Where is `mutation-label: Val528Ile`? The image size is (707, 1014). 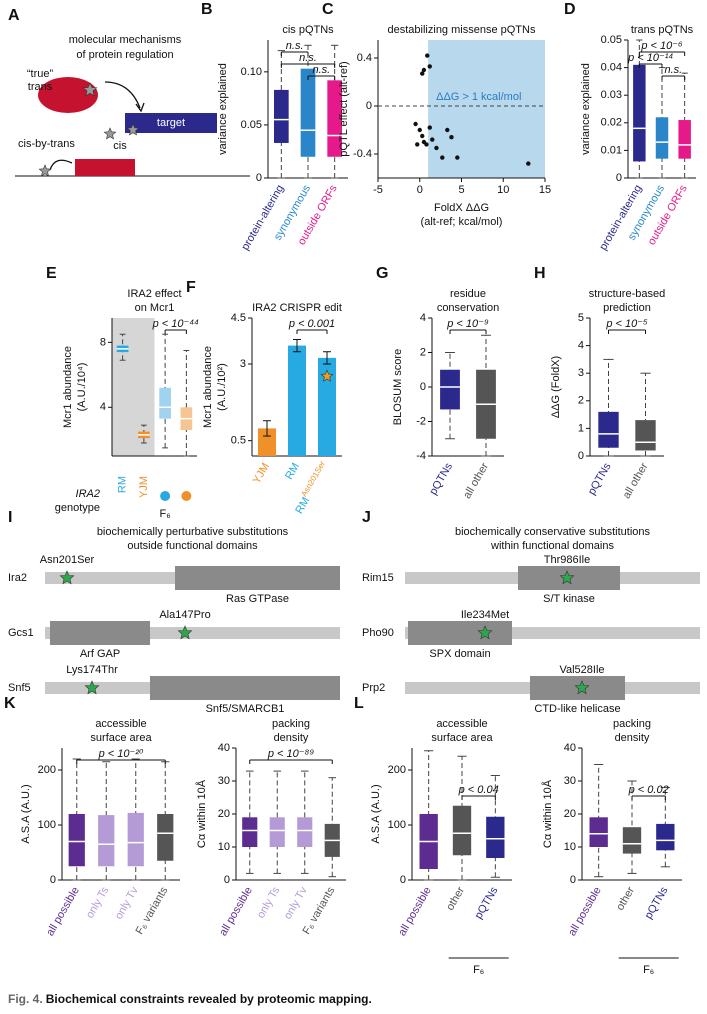
mutation-label: Val528Ile is located at coordinates (581, 670).